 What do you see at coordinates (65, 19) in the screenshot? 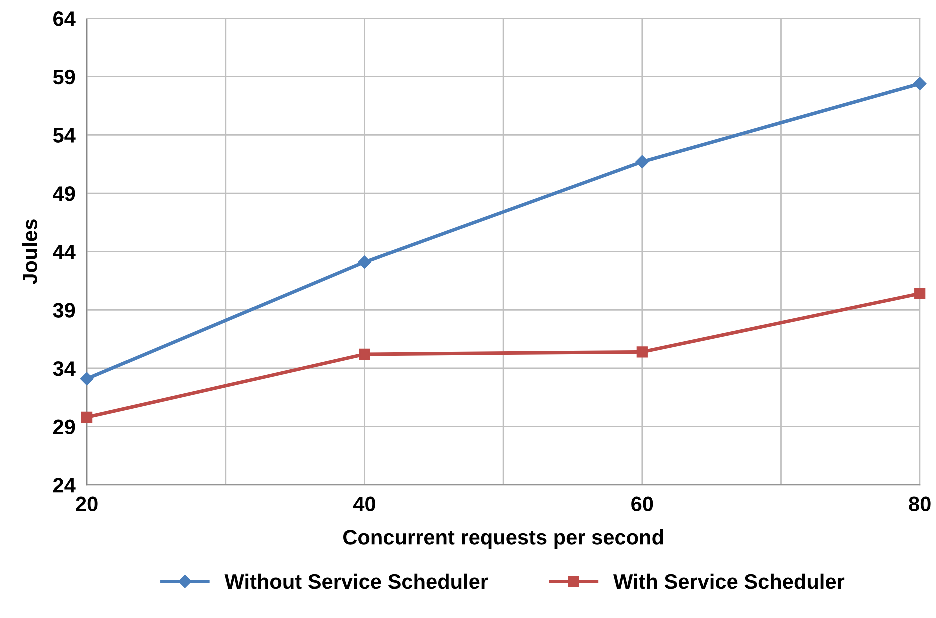
I see `y-tick-label: 64` at bounding box center [65, 19].